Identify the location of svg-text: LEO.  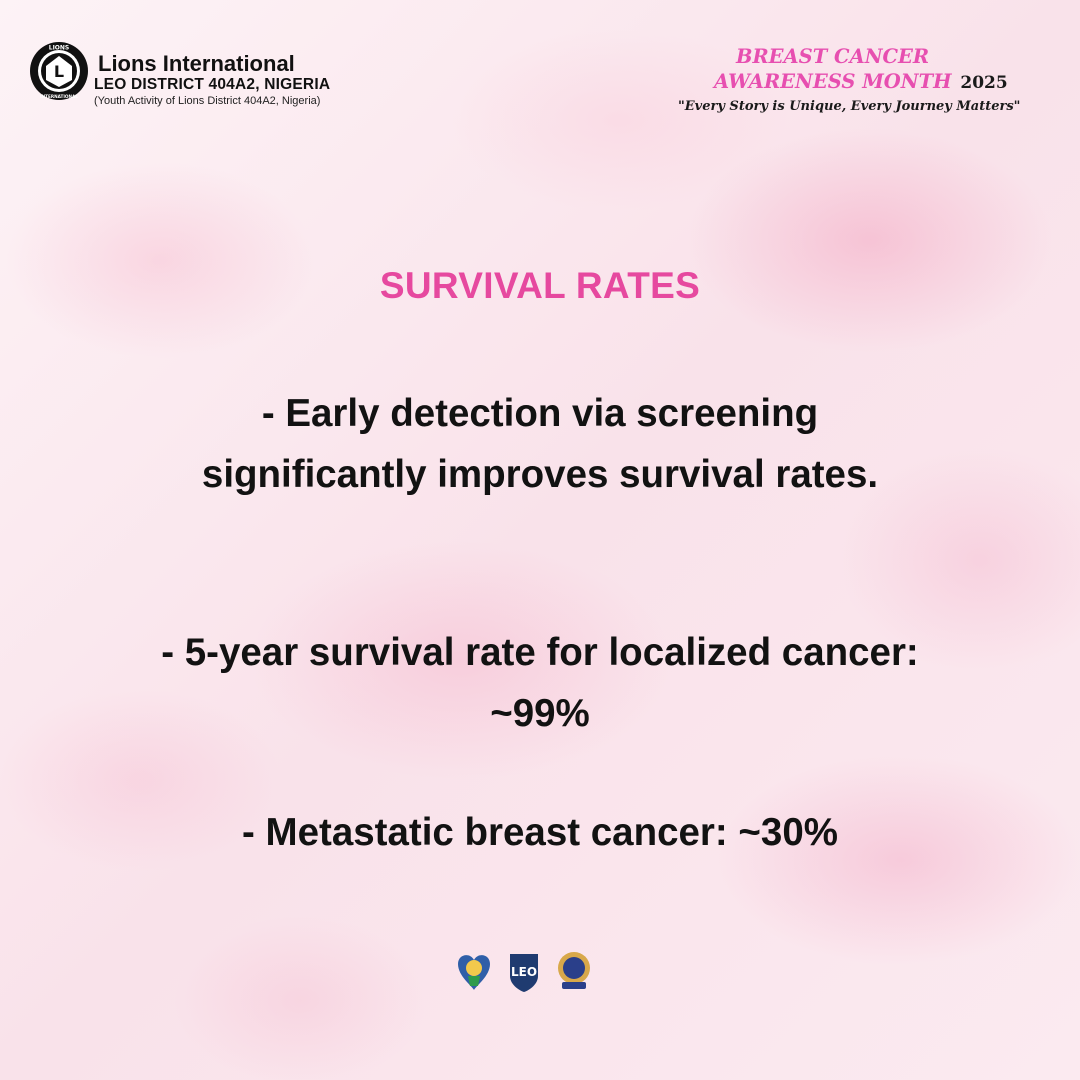
(524, 972).